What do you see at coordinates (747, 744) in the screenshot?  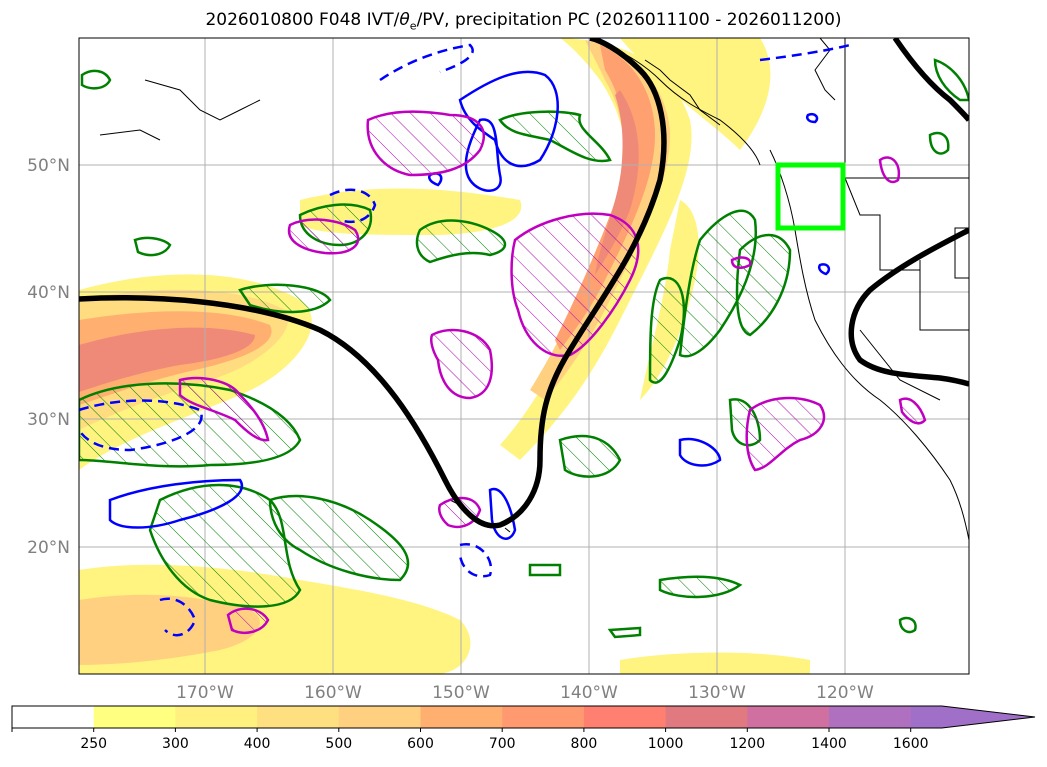 I see `colorbar-level-label: 1200` at bounding box center [747, 744].